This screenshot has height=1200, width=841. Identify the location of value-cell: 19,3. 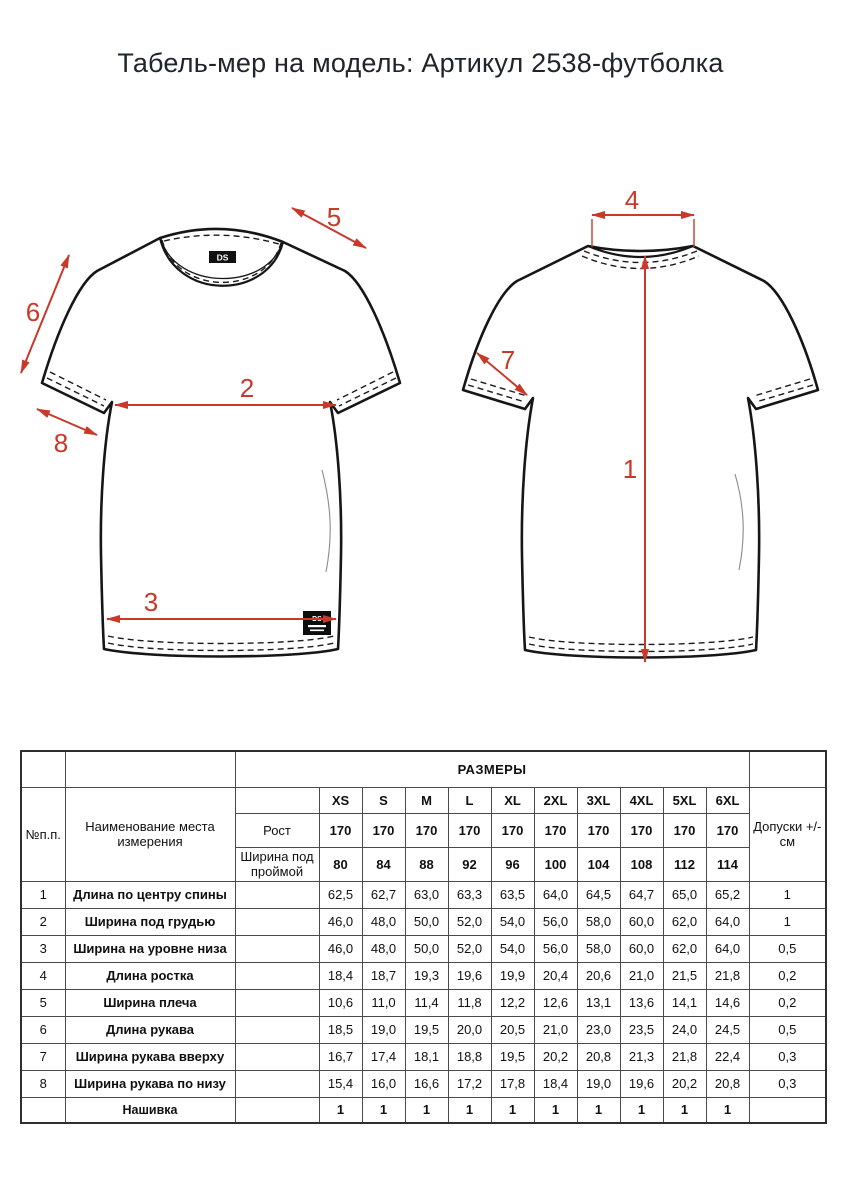
(426, 975).